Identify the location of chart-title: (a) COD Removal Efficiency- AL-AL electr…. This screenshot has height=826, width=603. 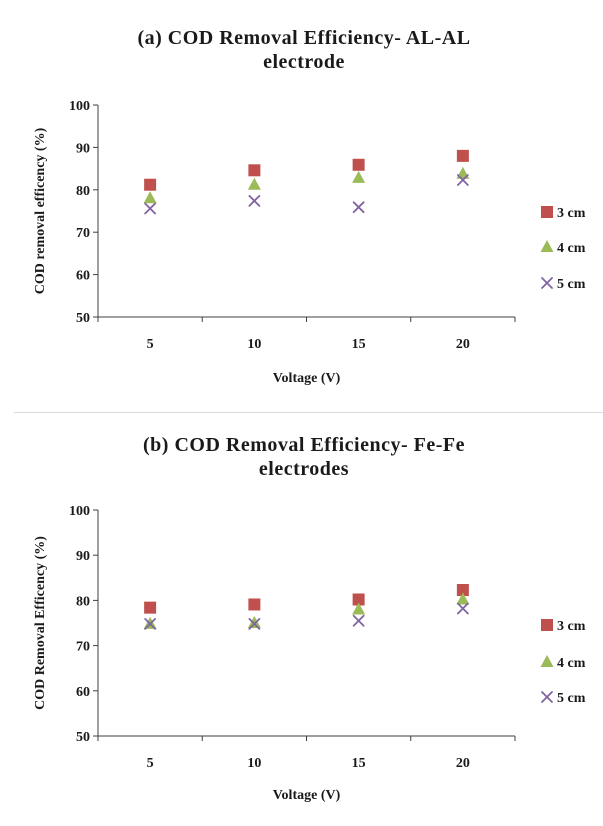
(304, 50).